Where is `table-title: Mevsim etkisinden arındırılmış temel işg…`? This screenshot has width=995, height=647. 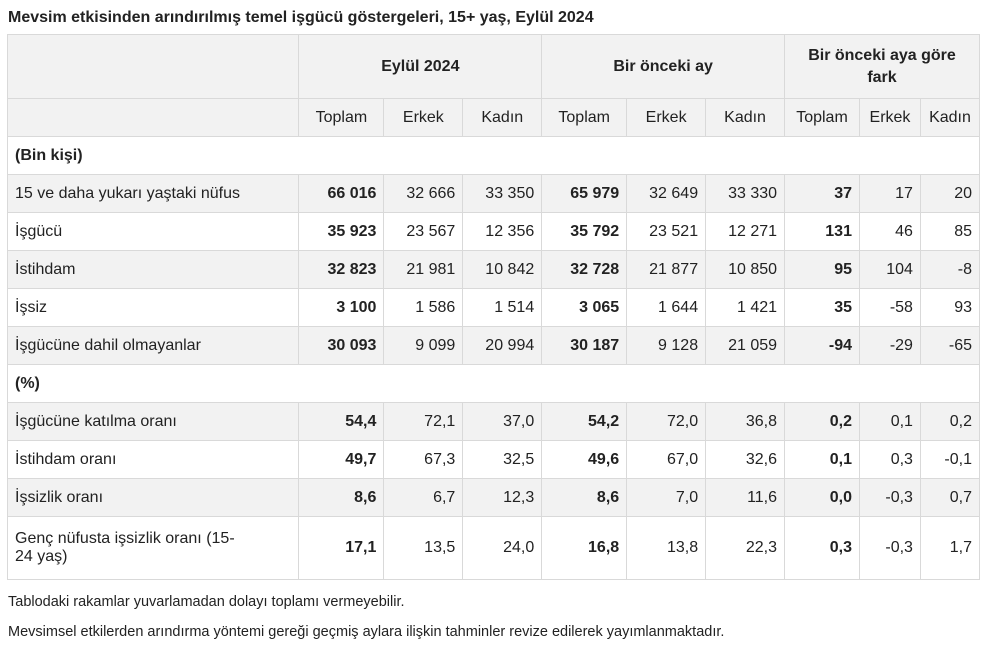 table-title: Mevsim etkisinden arındırılmış temel işg… is located at coordinates (301, 17).